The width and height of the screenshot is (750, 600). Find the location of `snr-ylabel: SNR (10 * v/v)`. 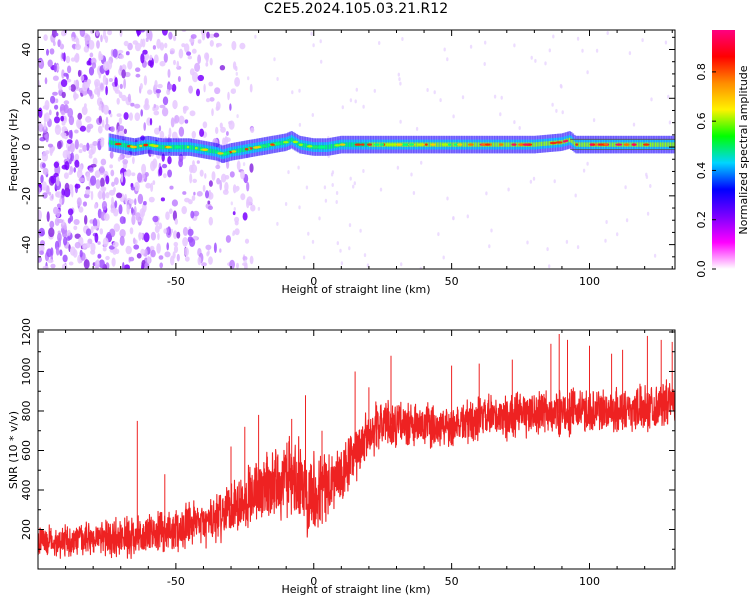

snr-ylabel: SNR (10 * v/v) is located at coordinates (13, 450).